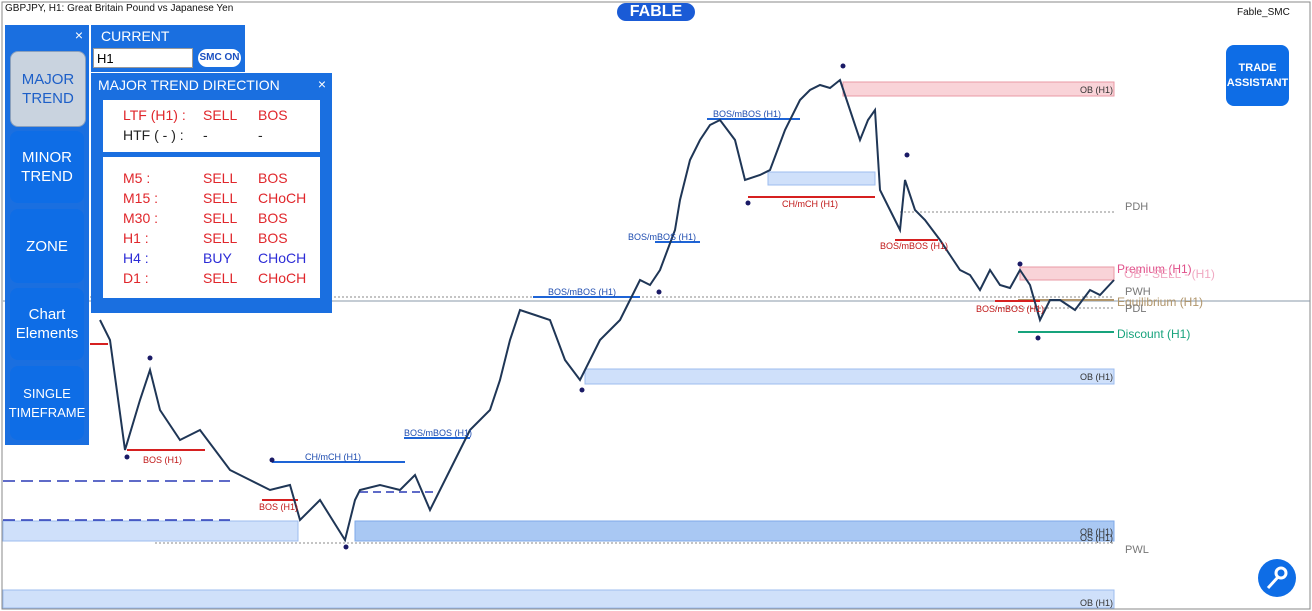  What do you see at coordinates (48, 89) in the screenshot?
I see `side-button: MAJOR TREND` at bounding box center [48, 89].